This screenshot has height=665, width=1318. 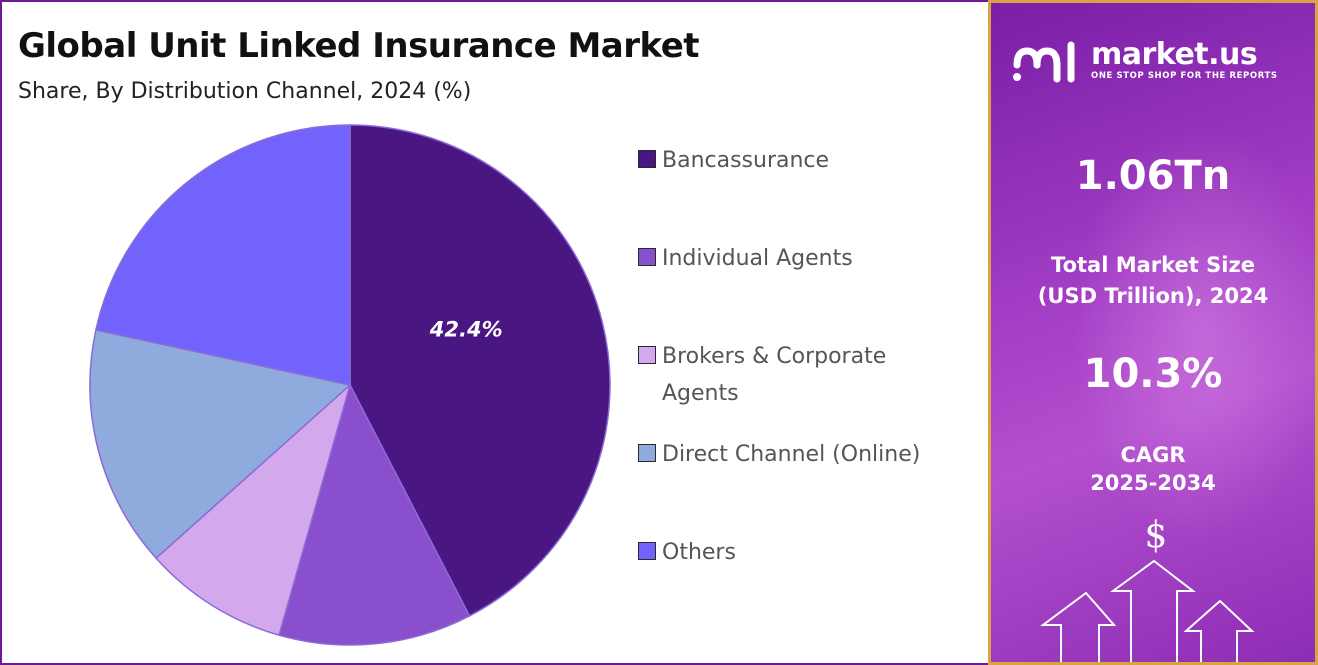 I want to click on market-size-label-line2: (USD Trillion), 2024, so click(x=1153, y=296).